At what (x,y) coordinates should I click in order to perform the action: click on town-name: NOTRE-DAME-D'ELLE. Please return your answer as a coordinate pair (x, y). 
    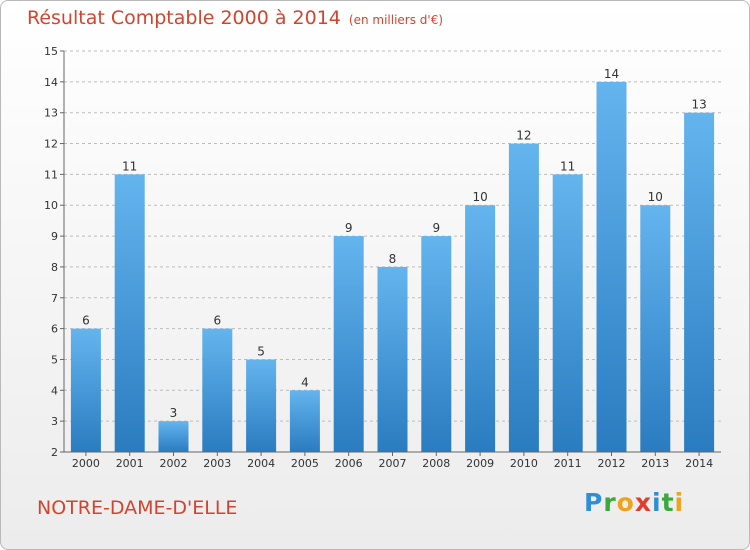
    Looking at the image, I should click on (137, 508).